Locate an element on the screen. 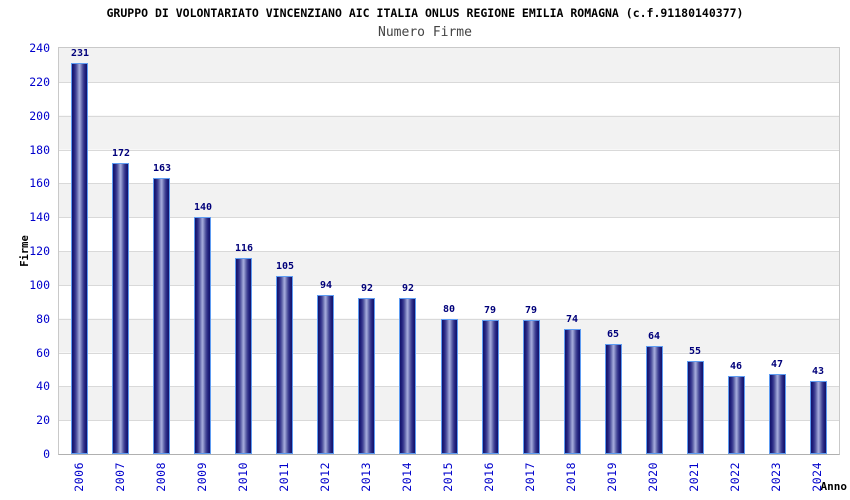  y-tick-label: 240 is located at coordinates (39, 48).